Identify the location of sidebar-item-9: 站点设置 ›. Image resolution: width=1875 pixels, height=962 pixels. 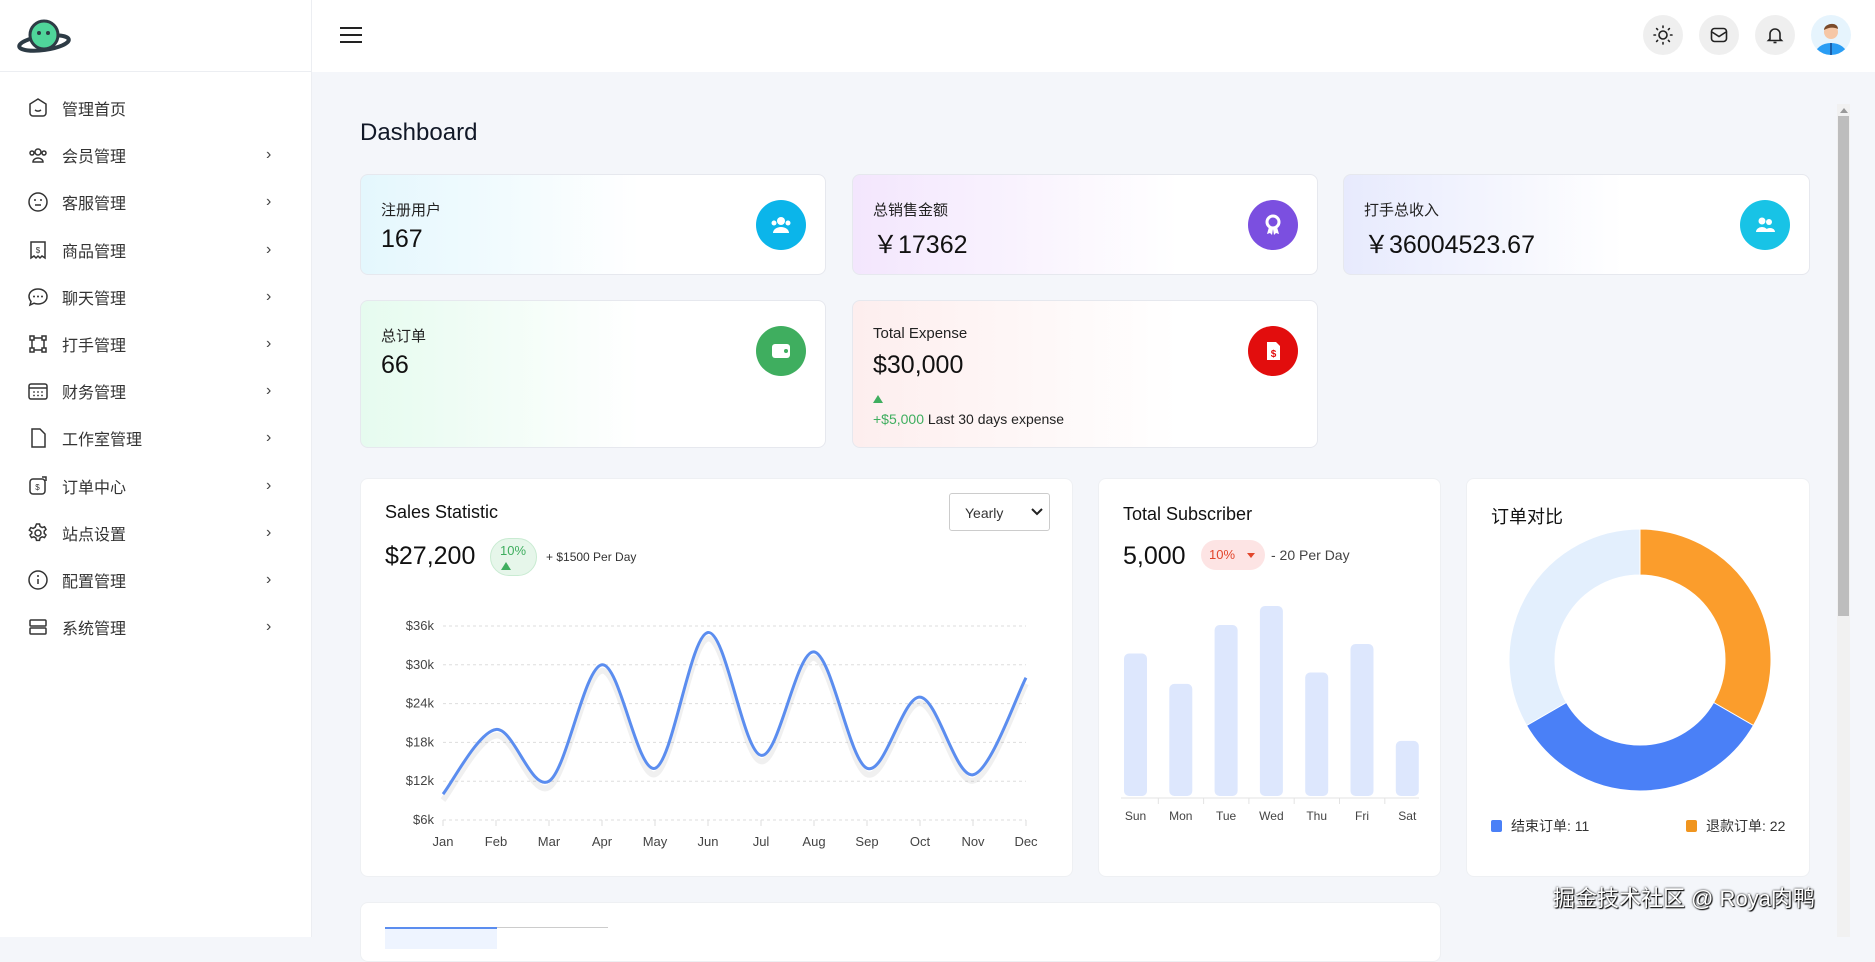
(156, 533).